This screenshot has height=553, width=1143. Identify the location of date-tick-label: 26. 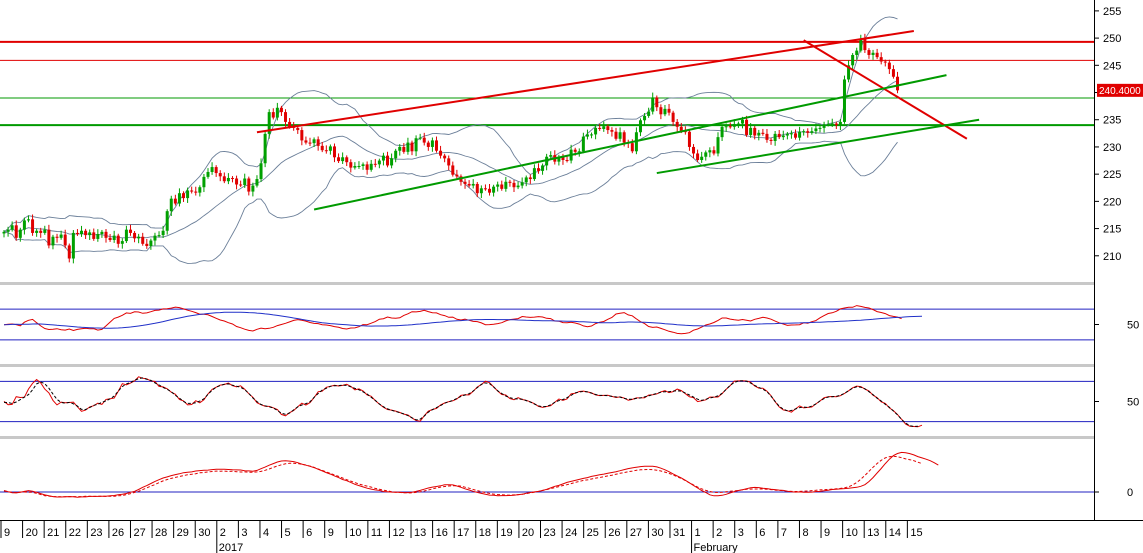
(118, 533).